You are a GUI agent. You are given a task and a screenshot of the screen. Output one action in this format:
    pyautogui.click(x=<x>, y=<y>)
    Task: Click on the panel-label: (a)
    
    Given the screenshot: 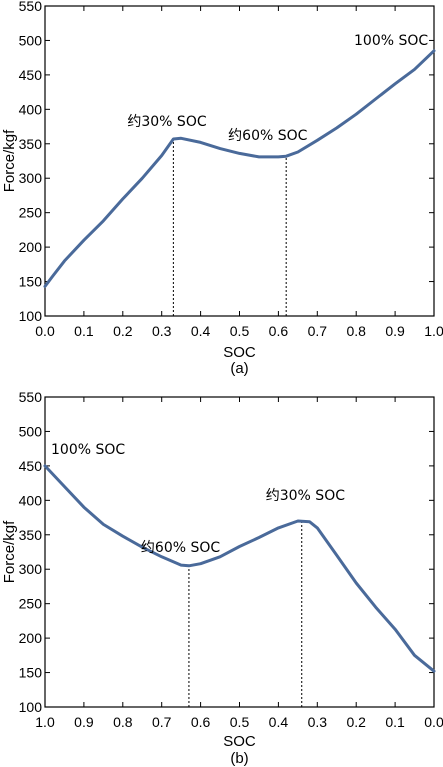 What is the action you would take?
    pyautogui.click(x=239, y=368)
    